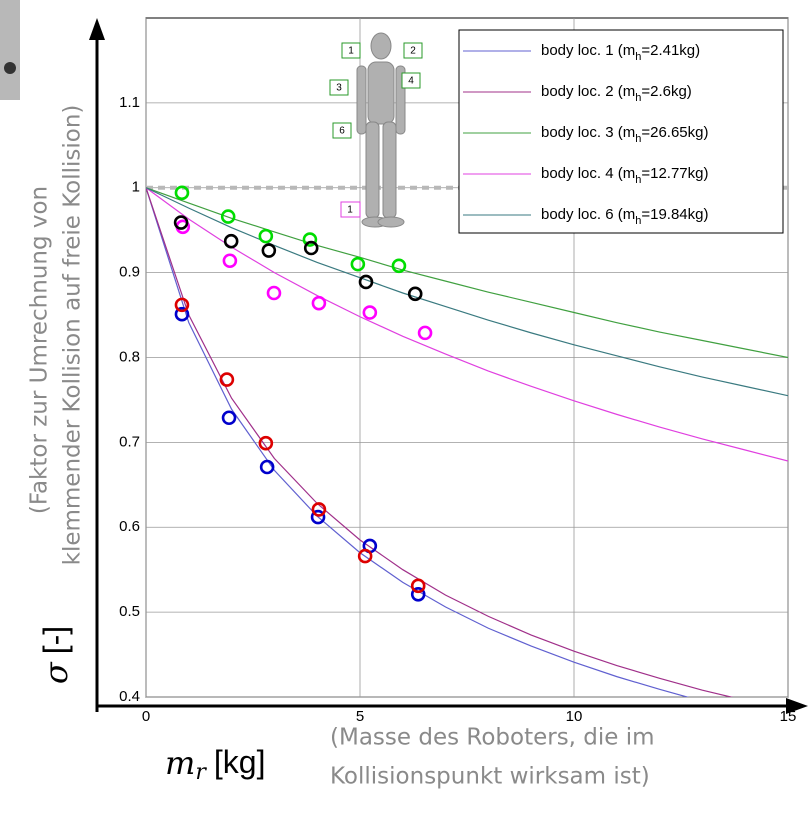  I want to click on mannequin, so click(381, 130).